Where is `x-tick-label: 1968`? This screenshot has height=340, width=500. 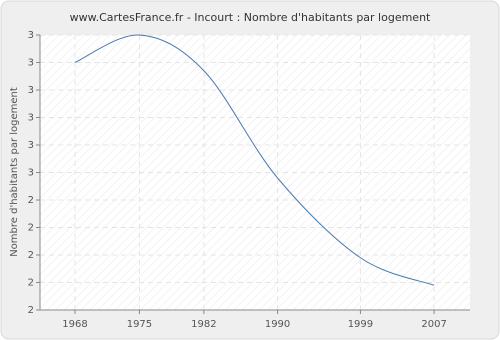 x-tick-label: 1968 is located at coordinates (74, 324).